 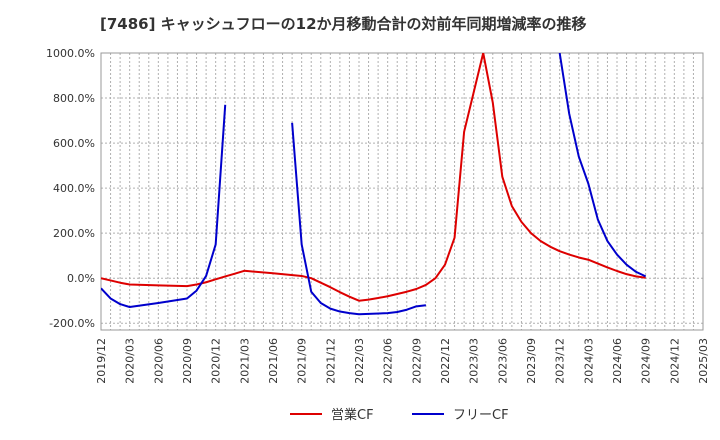 What do you see at coordinates (81, 278) in the screenshot?
I see `y-tick-label: 0.0%` at bounding box center [81, 278].